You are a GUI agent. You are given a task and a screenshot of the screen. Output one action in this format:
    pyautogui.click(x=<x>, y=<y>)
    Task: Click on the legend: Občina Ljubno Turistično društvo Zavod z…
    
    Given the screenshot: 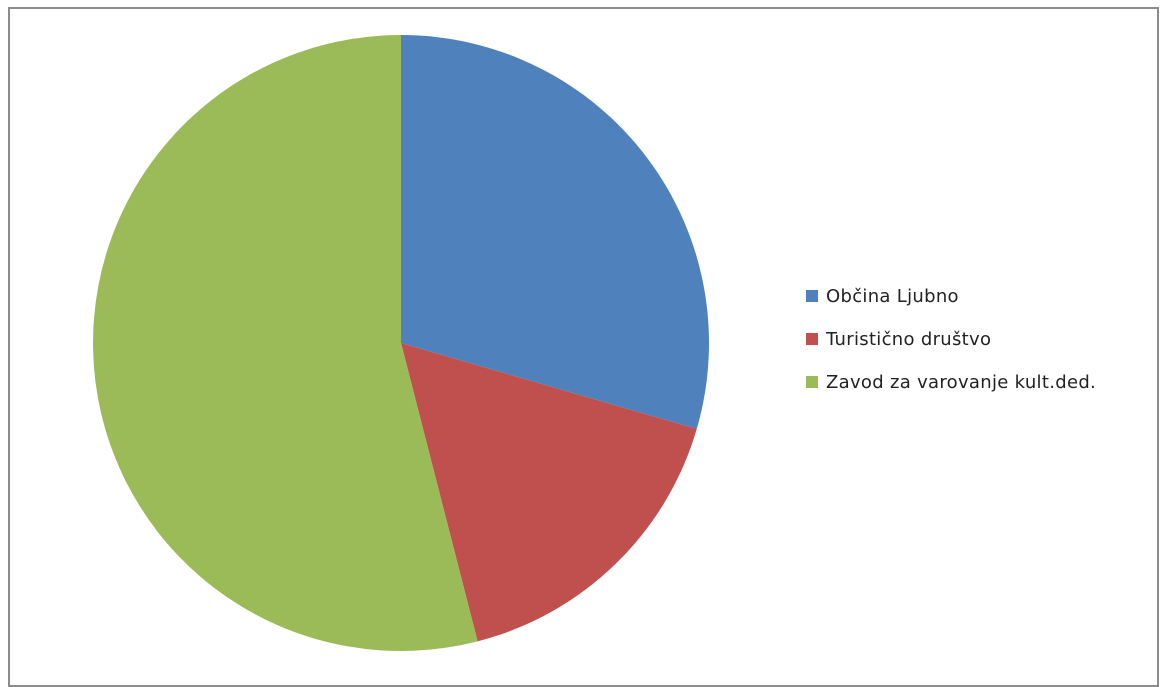 What is the action you would take?
    pyautogui.click(x=951, y=347)
    